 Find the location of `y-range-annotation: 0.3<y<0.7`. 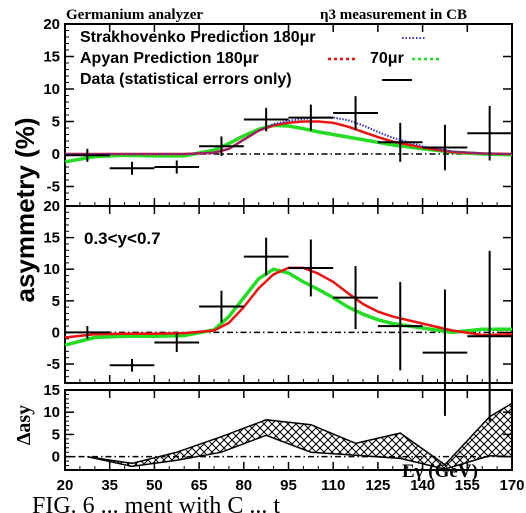

y-range-annotation: 0.3<y<0.7 is located at coordinates (122, 238).